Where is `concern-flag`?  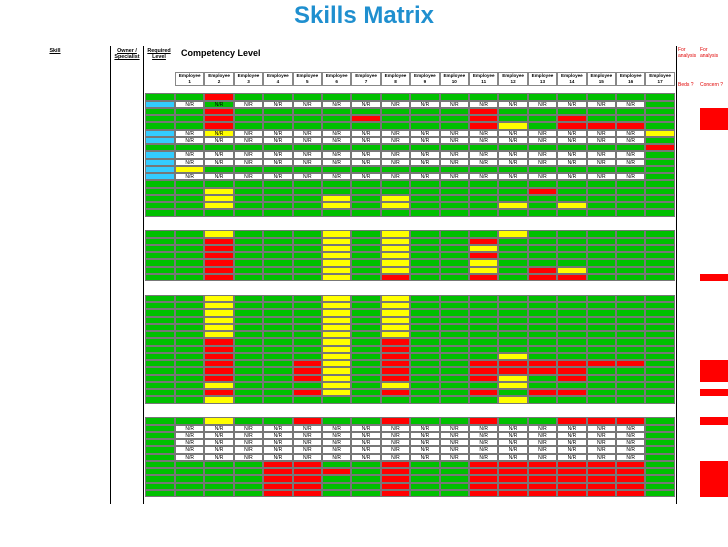 concern-flag is located at coordinates (714, 486).